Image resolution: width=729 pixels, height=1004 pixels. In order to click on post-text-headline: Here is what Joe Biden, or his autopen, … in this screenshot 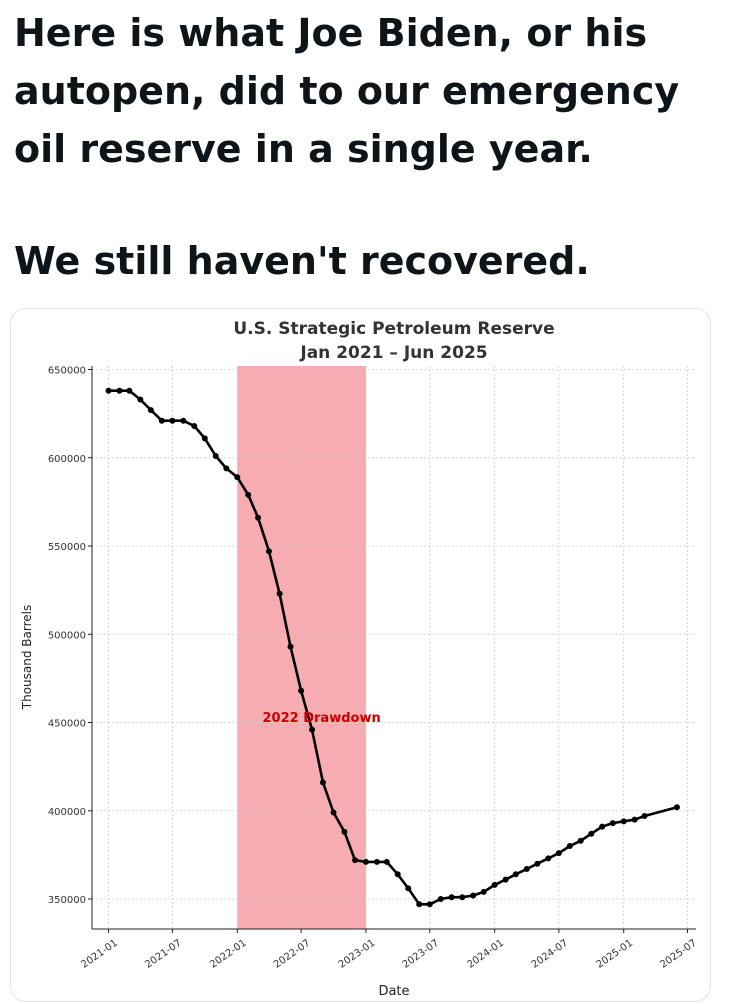, I will do `click(347, 91)`.